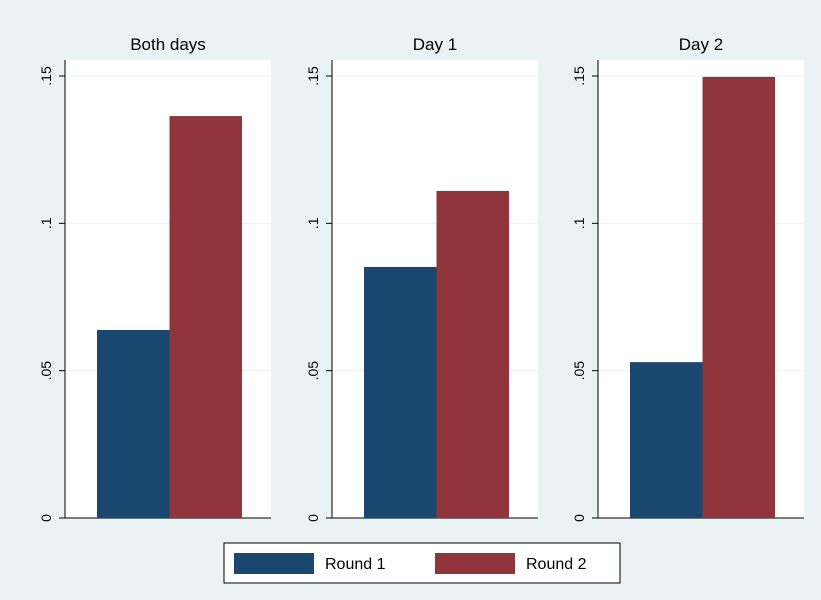  What do you see at coordinates (435, 44) in the screenshot?
I see `panel-title: Day 1` at bounding box center [435, 44].